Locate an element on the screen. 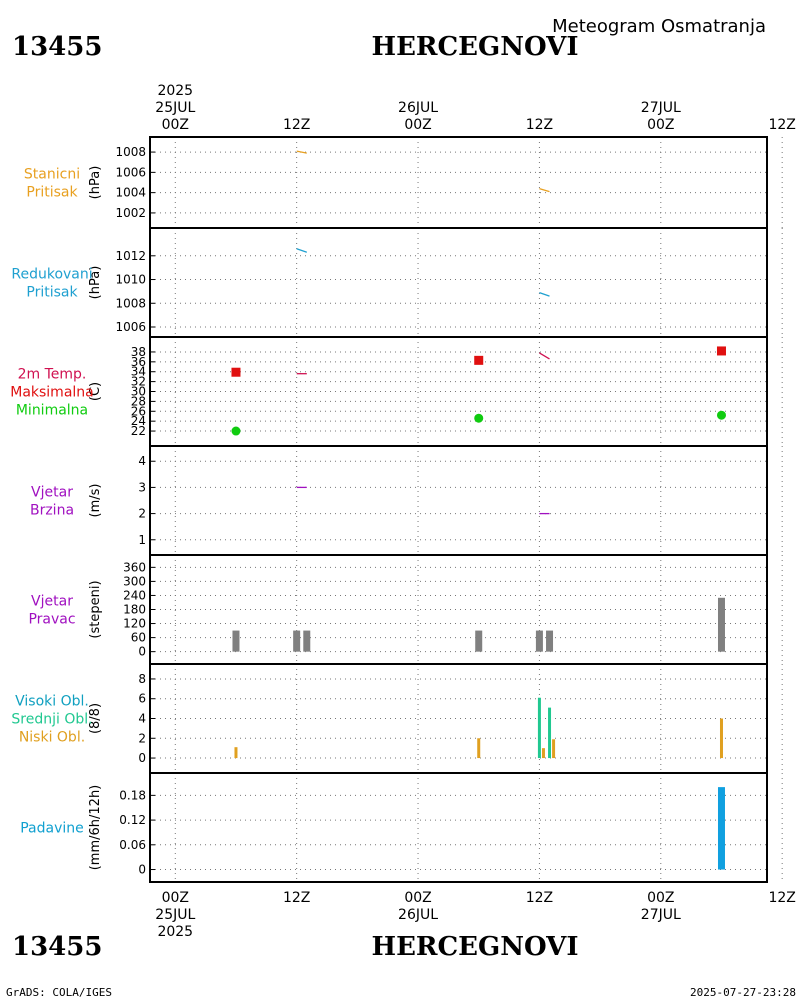  panel-reduced_pressure: 1006 1008 1010 1012 (hPa)Redukovani Pritisak is located at coordinates (397, 282).